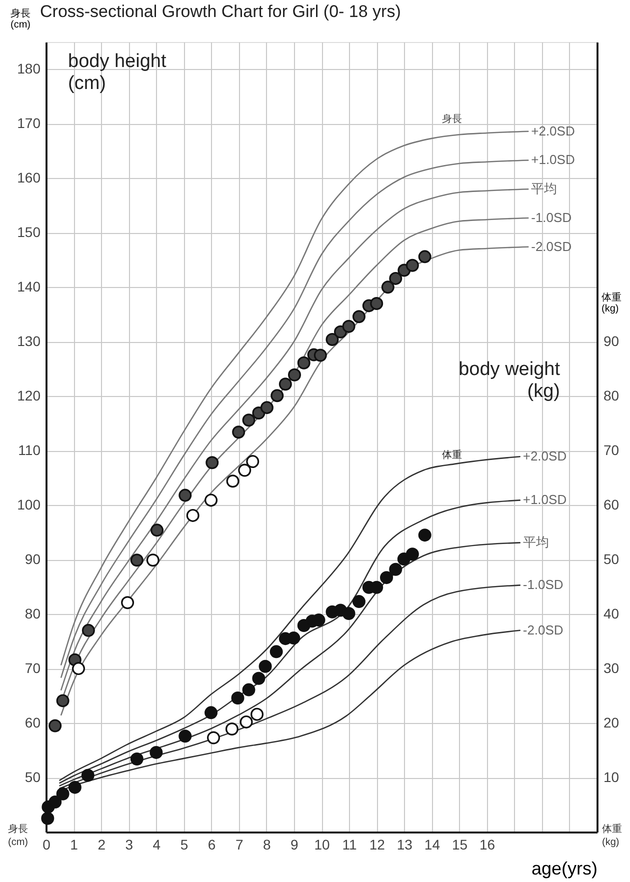 The width and height of the screenshot is (630, 882). I want to click on y-tick-label: 180, so click(29, 68).